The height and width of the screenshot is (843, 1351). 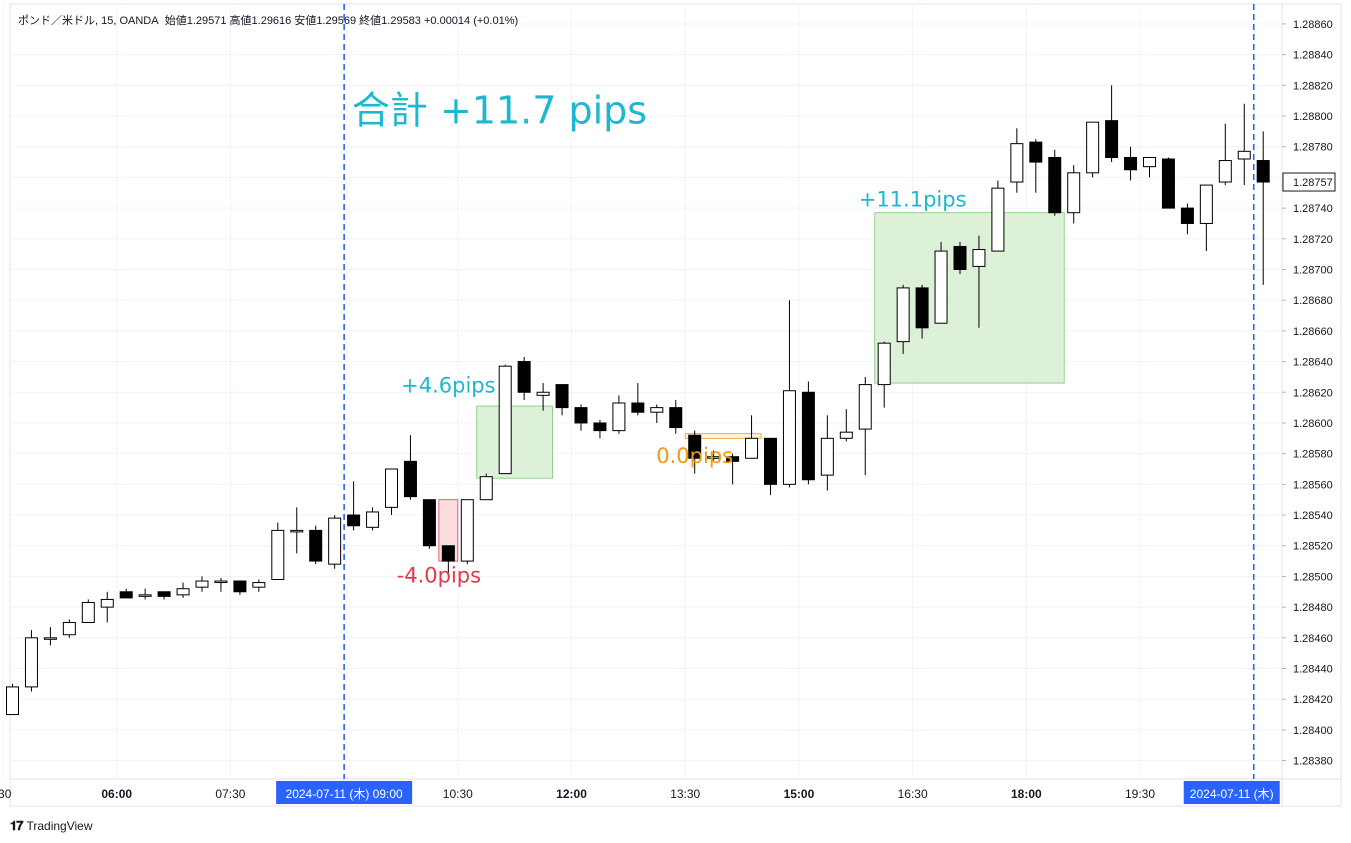 I want to click on time-tick-label: 18:00, so click(x=1026, y=794).